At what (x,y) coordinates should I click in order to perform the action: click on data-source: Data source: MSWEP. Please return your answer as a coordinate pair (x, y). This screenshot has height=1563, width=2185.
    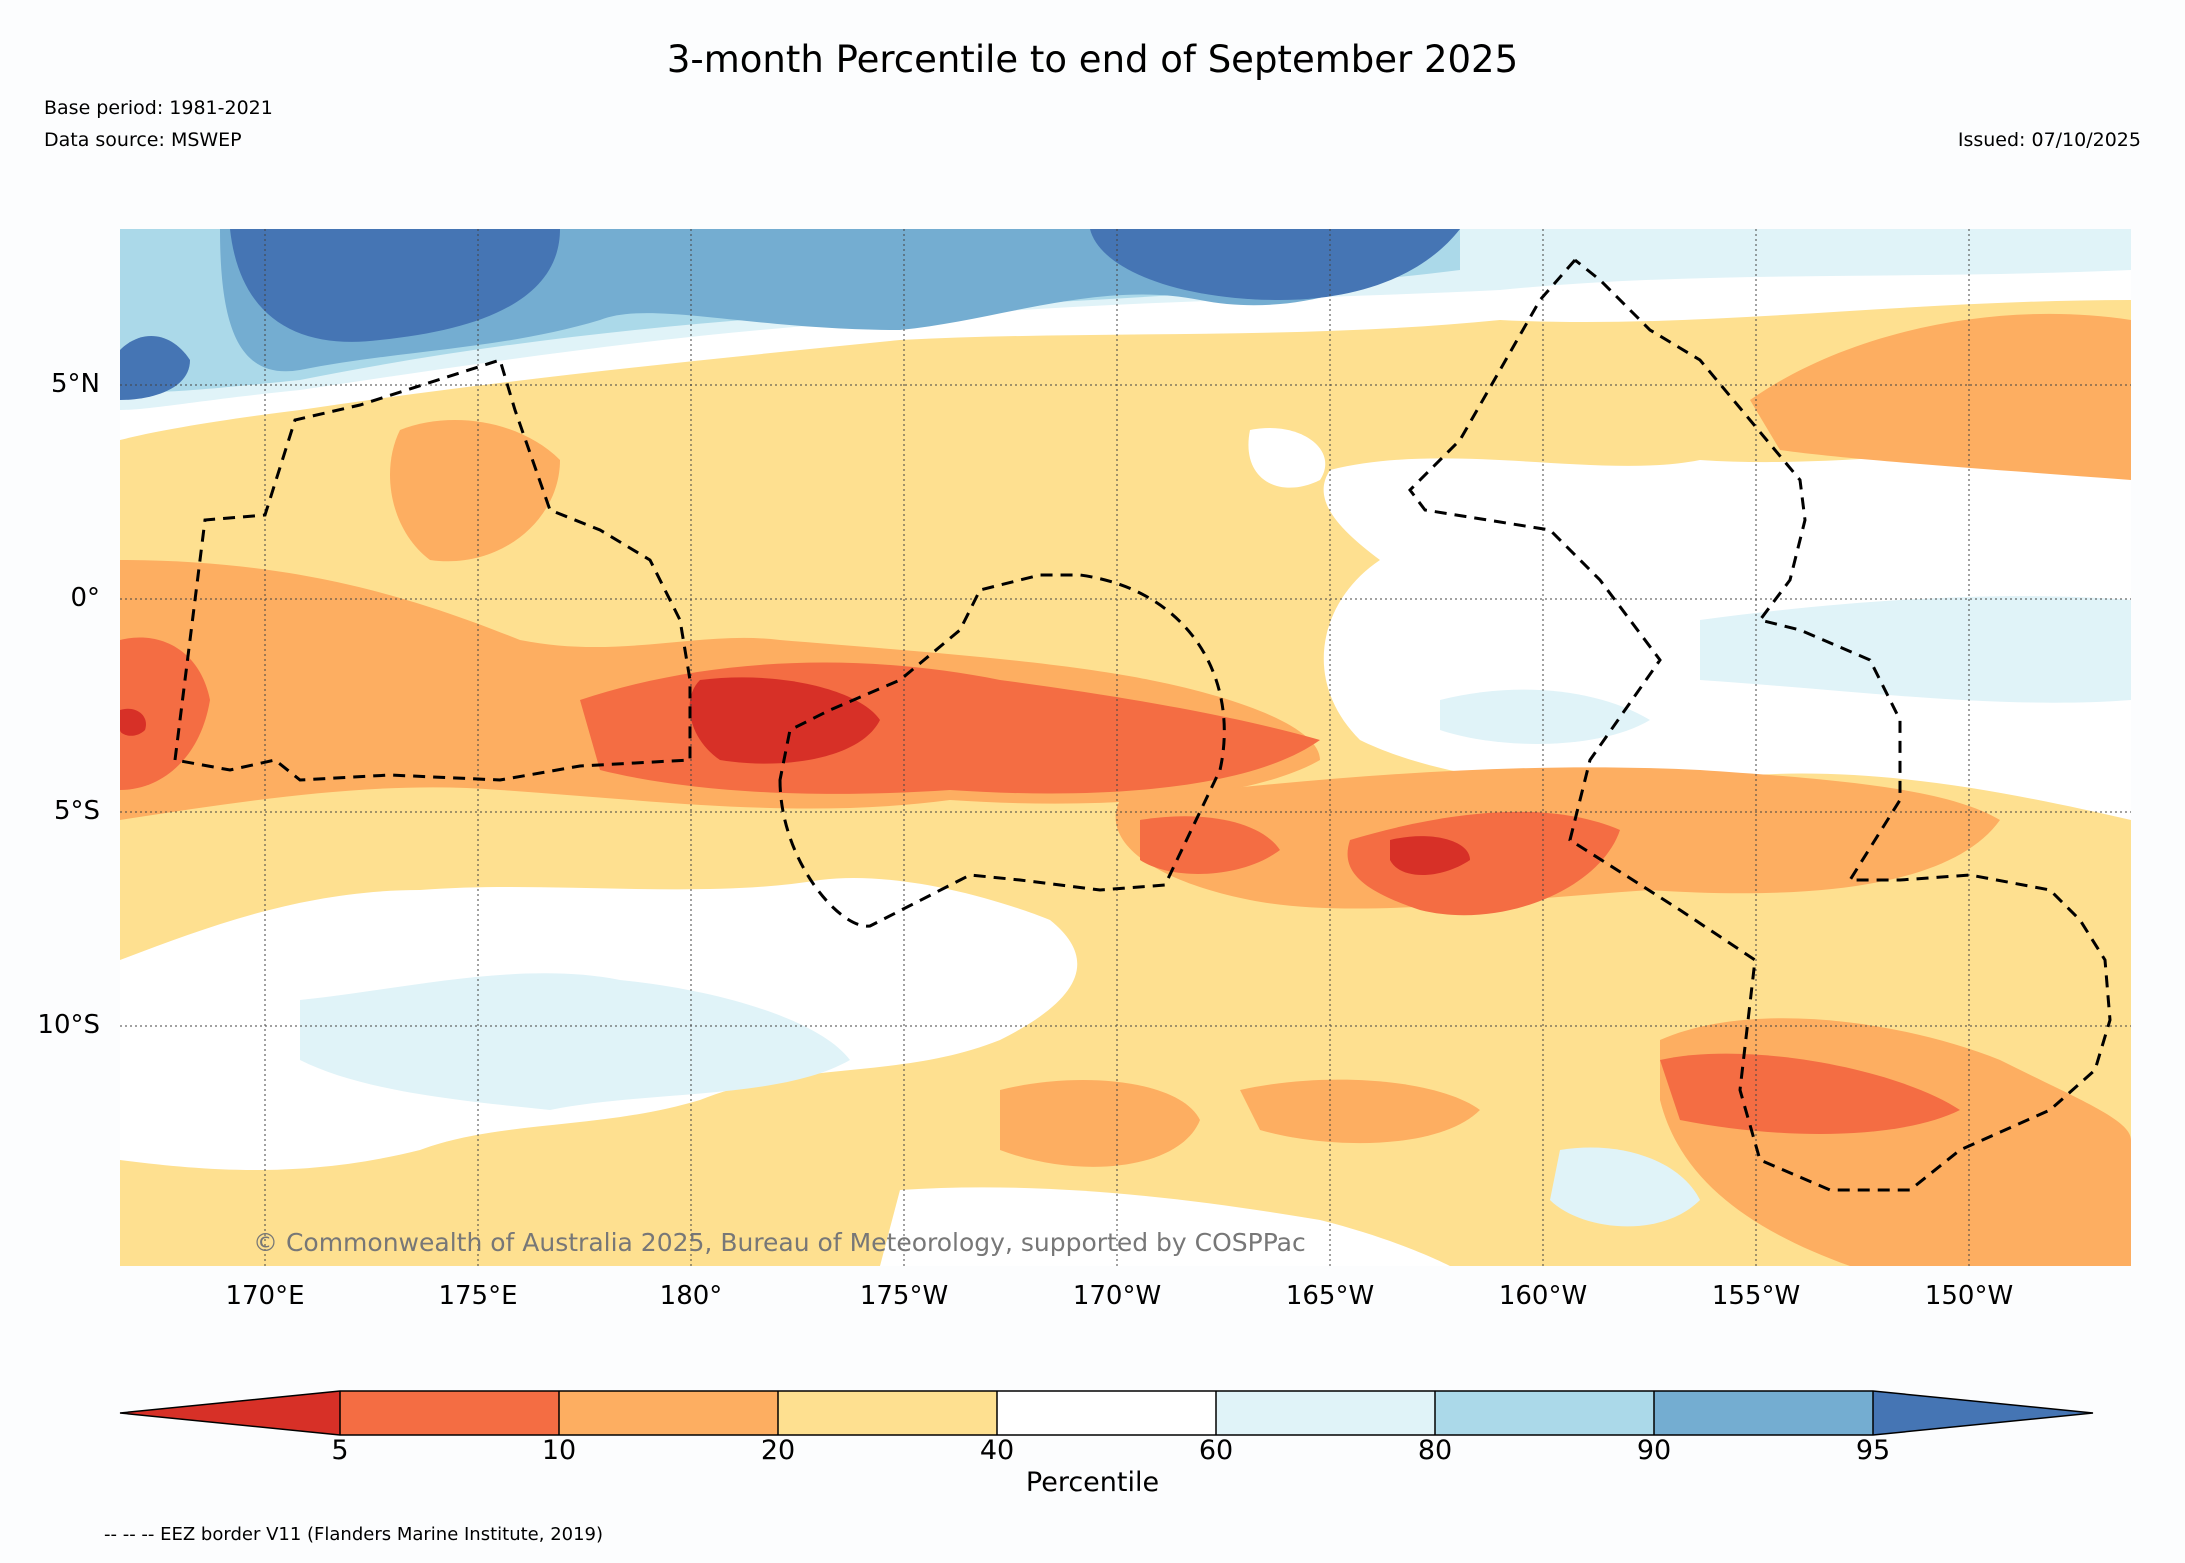
    Looking at the image, I should click on (143, 140).